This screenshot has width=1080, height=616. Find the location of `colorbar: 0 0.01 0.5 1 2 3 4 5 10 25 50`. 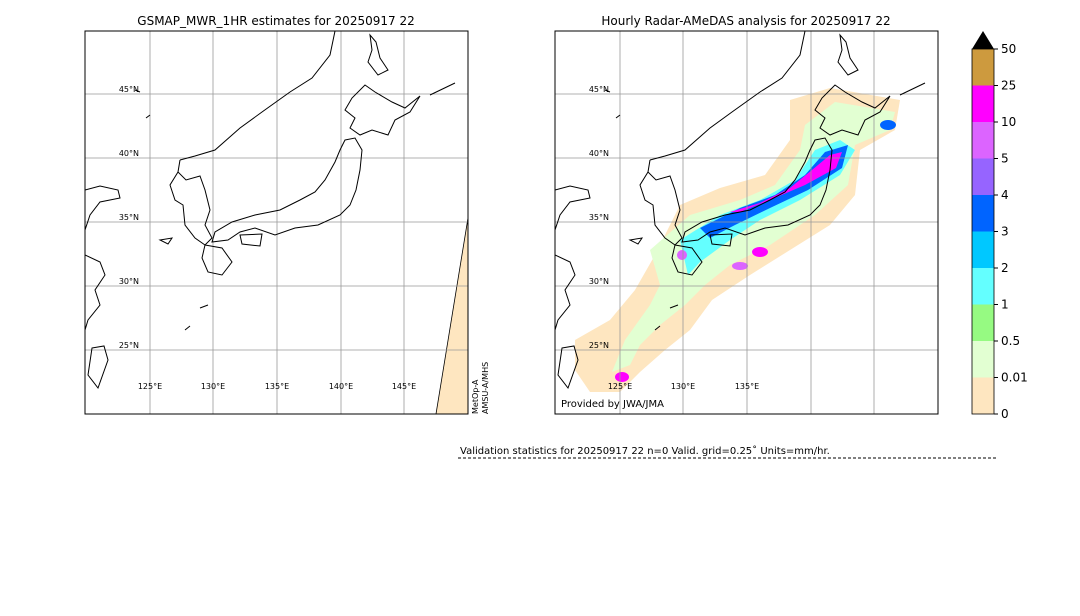

colorbar: 0 0.01 0.5 1 2 3 4 5 10 25 50 is located at coordinates (999, 226).